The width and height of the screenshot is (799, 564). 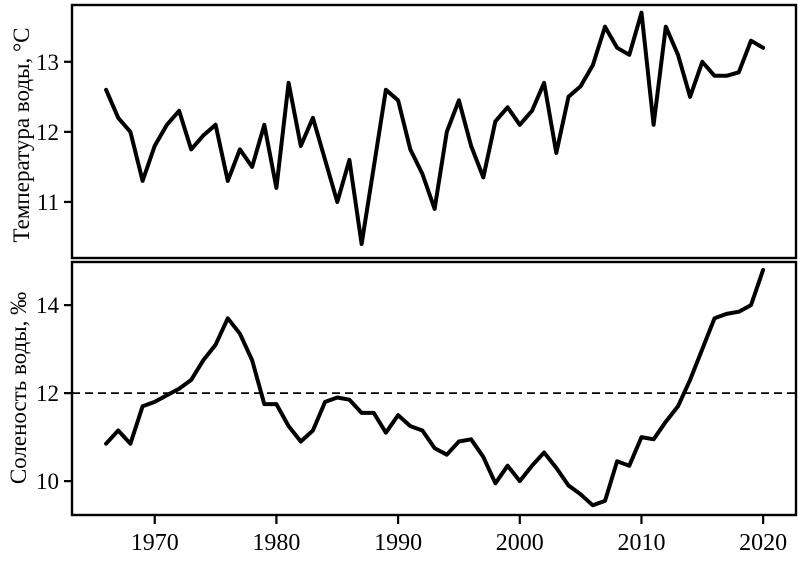 I want to click on y-tick-label-water-temperature: 13, so click(x=47, y=62).